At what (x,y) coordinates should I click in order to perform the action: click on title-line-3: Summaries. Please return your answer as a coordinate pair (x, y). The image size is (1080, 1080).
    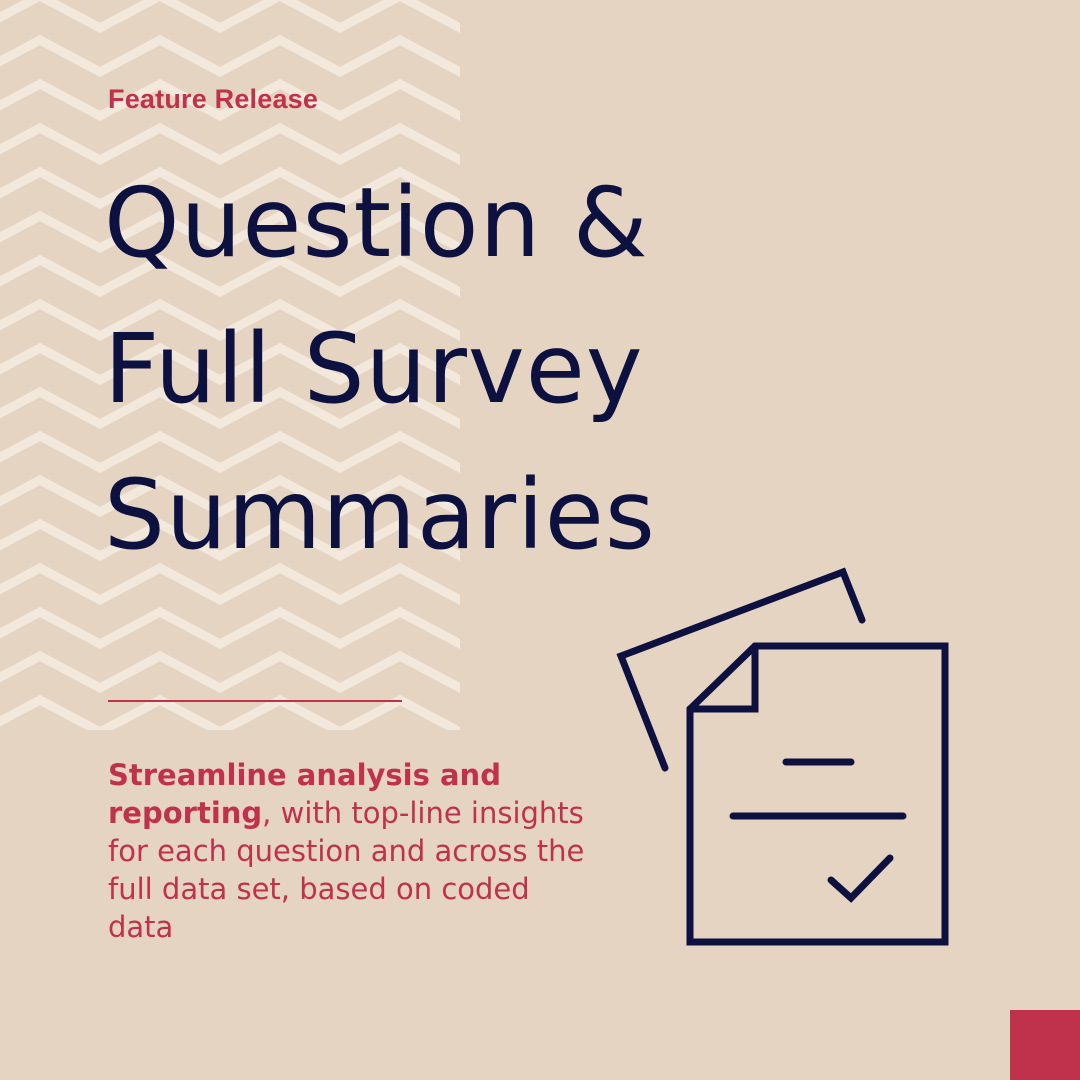
    Looking at the image, I should click on (380, 515).